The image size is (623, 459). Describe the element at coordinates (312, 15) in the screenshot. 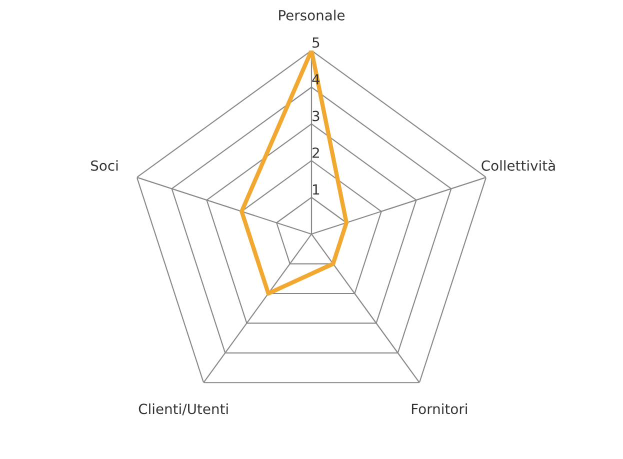

I see `spoke-label: Personale` at that location.